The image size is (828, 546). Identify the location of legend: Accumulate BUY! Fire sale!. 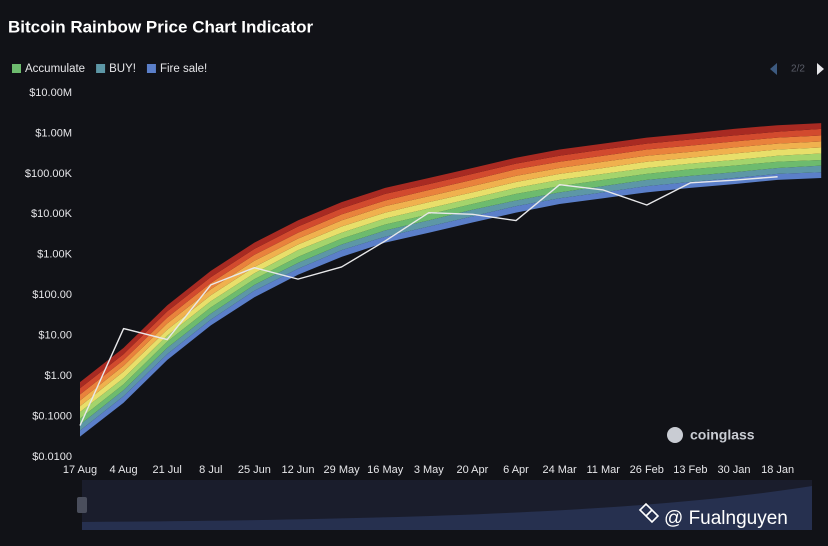
(109, 69).